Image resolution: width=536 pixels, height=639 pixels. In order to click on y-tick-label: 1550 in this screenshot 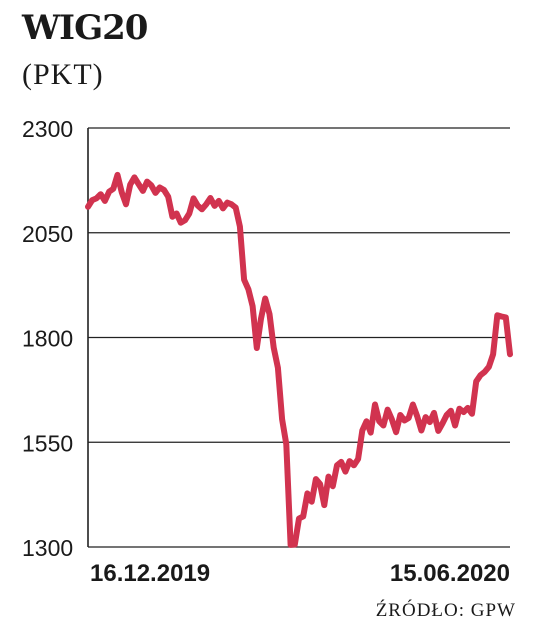, I will do `click(47, 443)`.